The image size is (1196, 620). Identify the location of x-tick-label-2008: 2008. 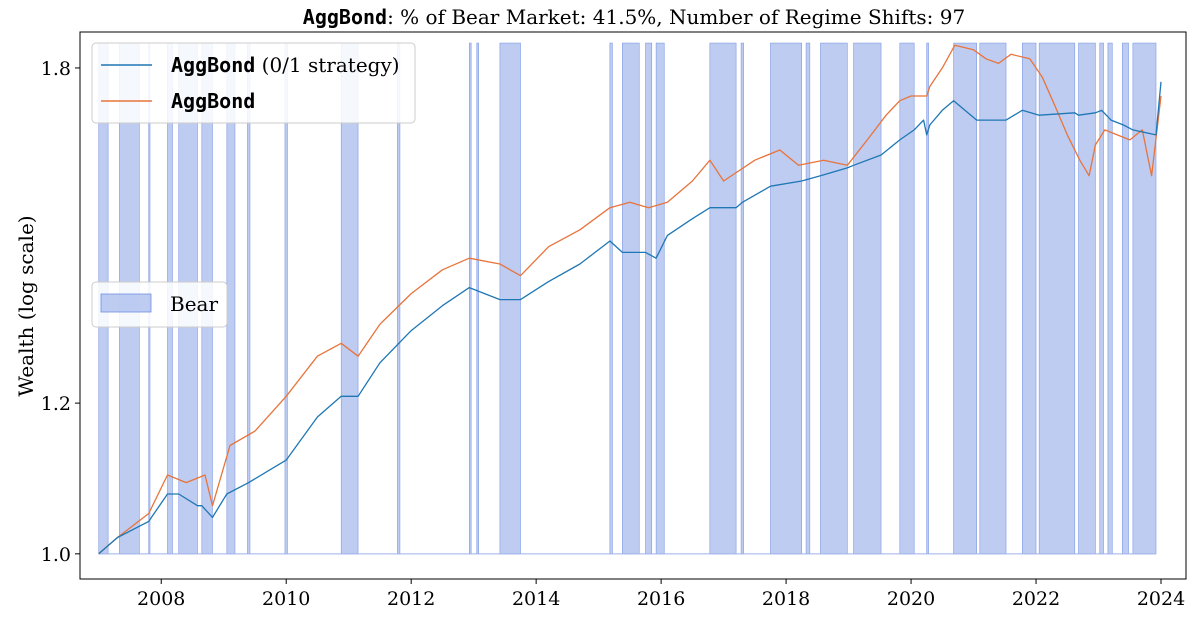
(161, 599).